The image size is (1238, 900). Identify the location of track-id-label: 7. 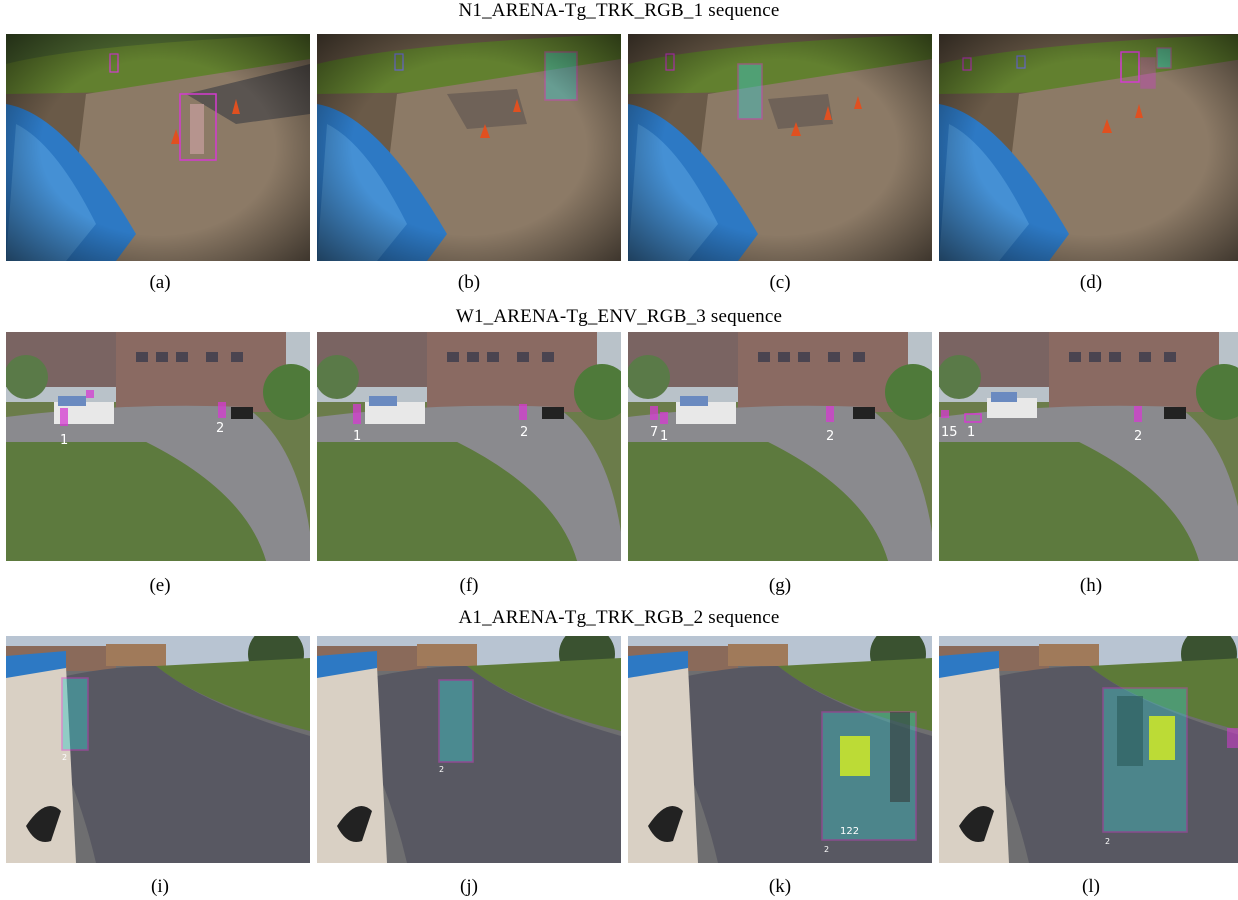
(654, 432).